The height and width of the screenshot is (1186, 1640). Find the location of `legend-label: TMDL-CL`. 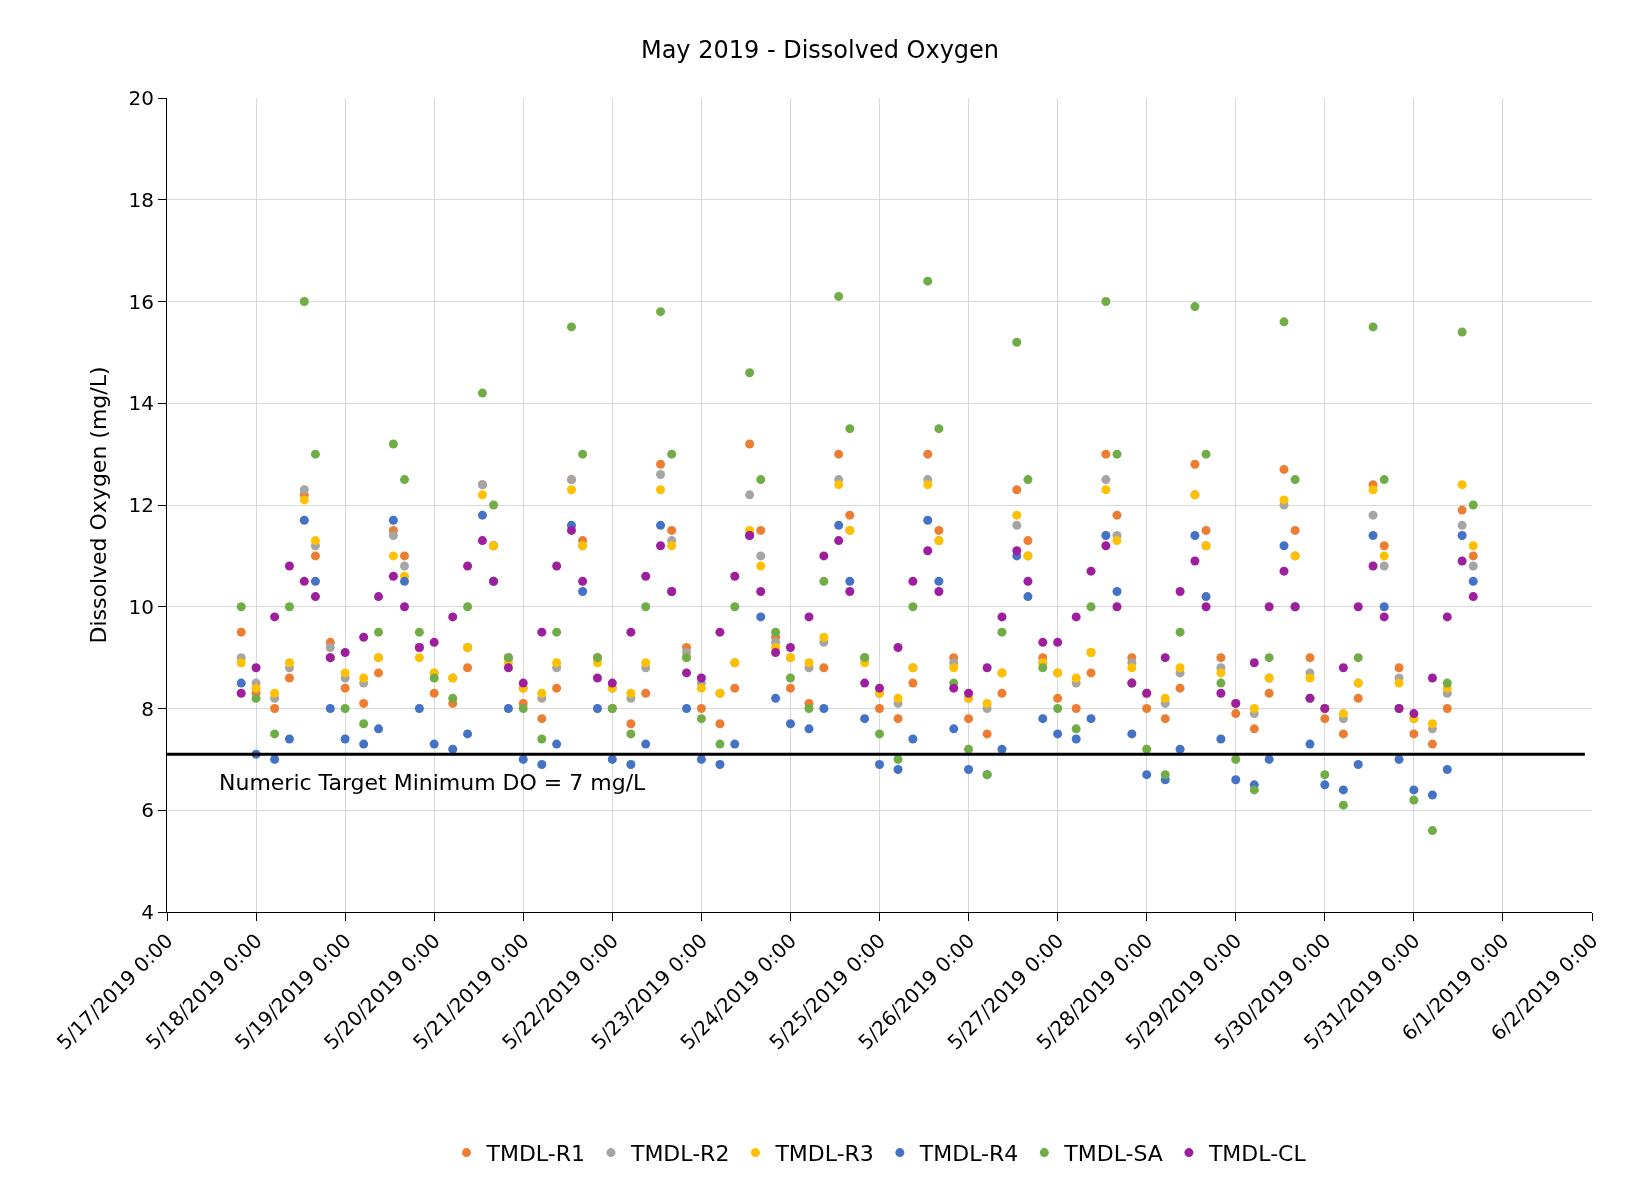

legend-label: TMDL-CL is located at coordinates (1257, 1154).